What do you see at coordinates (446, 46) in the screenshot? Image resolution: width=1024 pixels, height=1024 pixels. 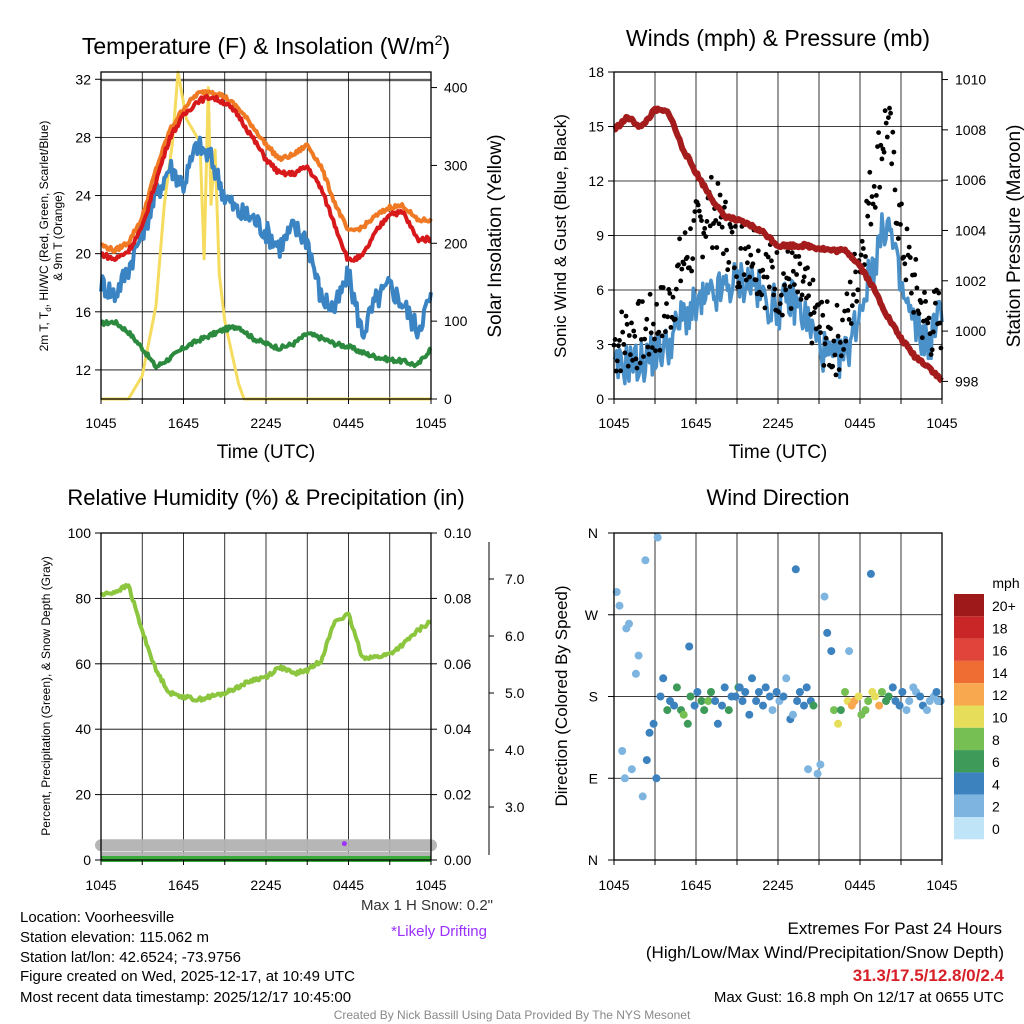 I see `title-close-paren: )` at bounding box center [446, 46].